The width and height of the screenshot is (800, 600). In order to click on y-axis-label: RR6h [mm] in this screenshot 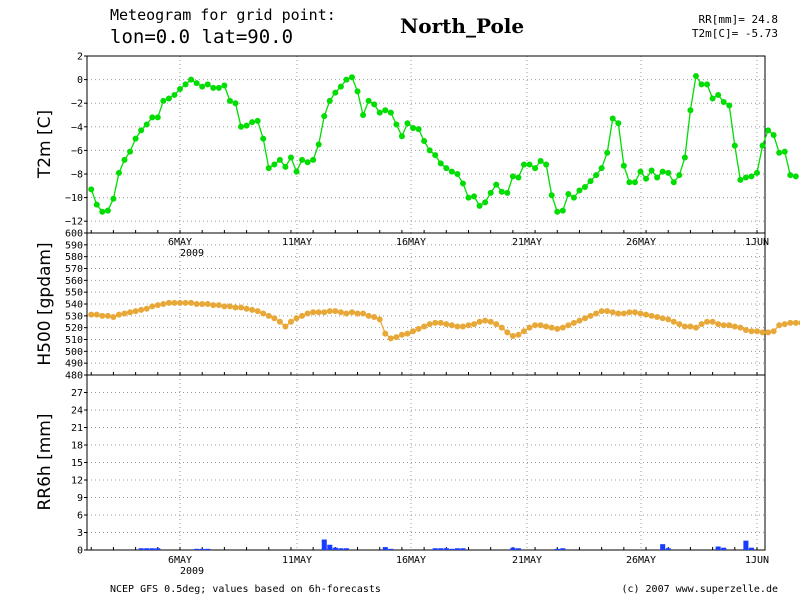, I will do `click(45, 461)`.